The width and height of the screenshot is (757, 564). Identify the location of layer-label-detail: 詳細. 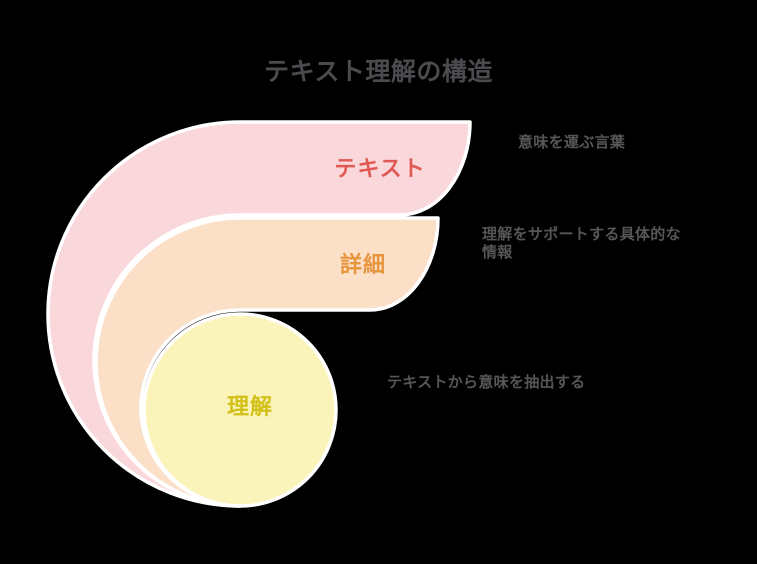
(363, 264).